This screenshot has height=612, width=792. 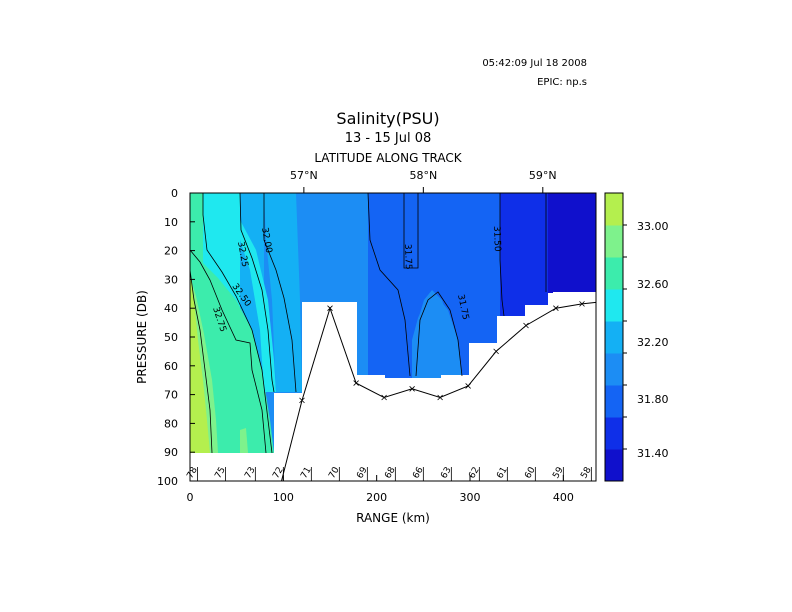 I want to click on station-label: 72, so click(x=278, y=473).